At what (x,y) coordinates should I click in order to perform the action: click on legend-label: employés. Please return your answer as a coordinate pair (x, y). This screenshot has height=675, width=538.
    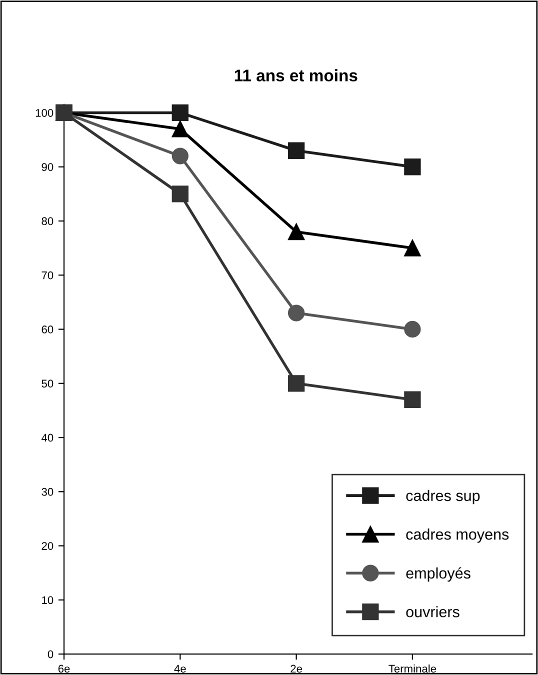
    Looking at the image, I should click on (438, 574).